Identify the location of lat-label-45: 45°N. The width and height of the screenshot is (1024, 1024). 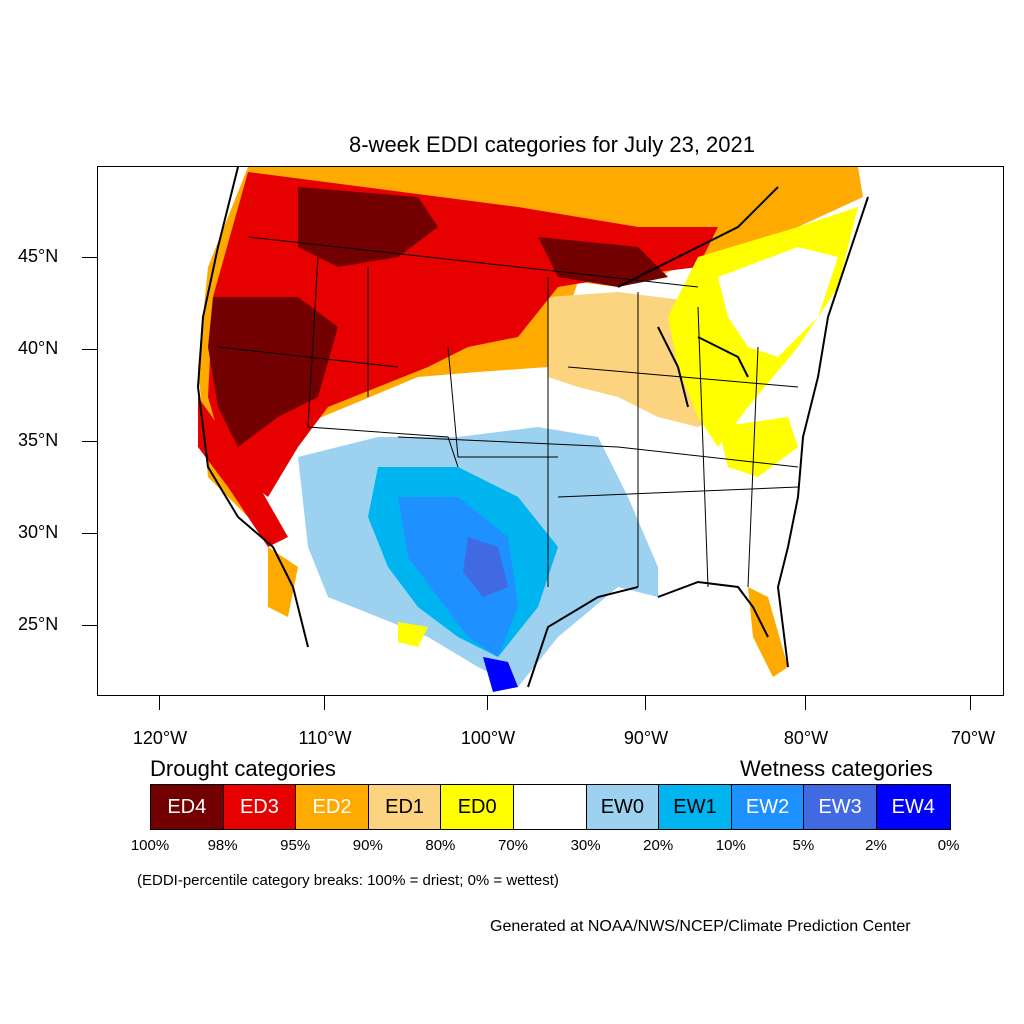
(38, 256).